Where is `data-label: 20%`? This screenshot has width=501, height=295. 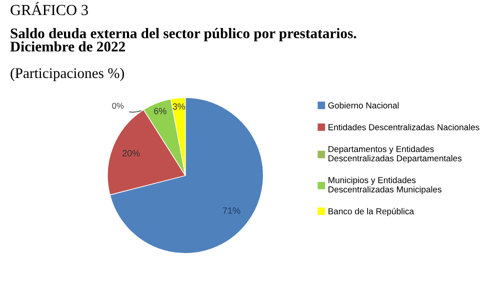
data-label: 20% is located at coordinates (131, 153).